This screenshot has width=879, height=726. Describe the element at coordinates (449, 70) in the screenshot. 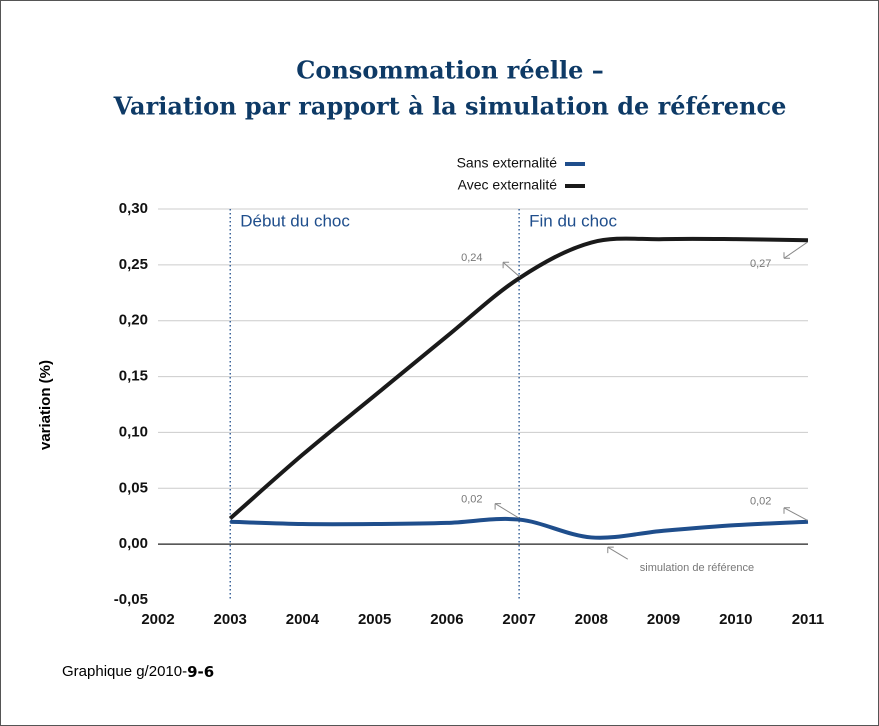

I see `chart-title: Consommation réelle –` at that location.